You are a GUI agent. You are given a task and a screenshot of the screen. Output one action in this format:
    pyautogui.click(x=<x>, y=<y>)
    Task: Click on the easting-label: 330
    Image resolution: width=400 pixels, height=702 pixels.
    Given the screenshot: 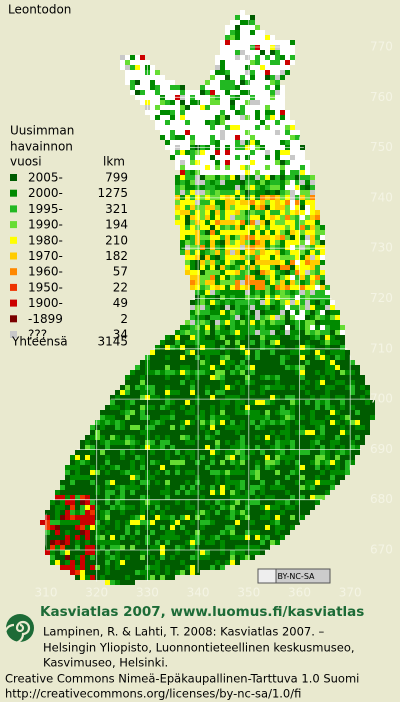 What is the action you would take?
    pyautogui.click(x=147, y=593)
    